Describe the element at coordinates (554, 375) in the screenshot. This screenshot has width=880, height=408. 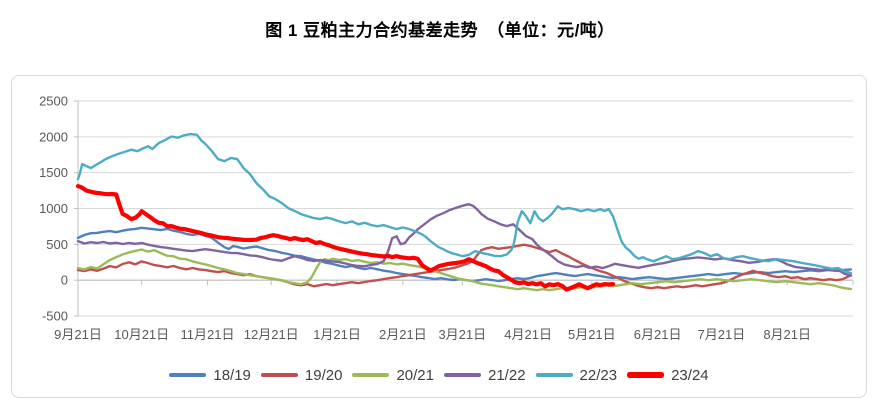
I see `legend-swatch-22/23` at that location.